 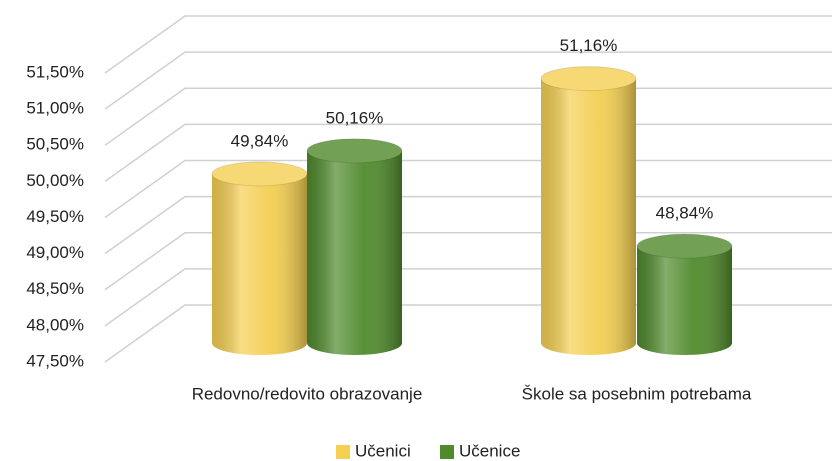 I want to click on y-tick-label: 47,50%, so click(x=55, y=360).